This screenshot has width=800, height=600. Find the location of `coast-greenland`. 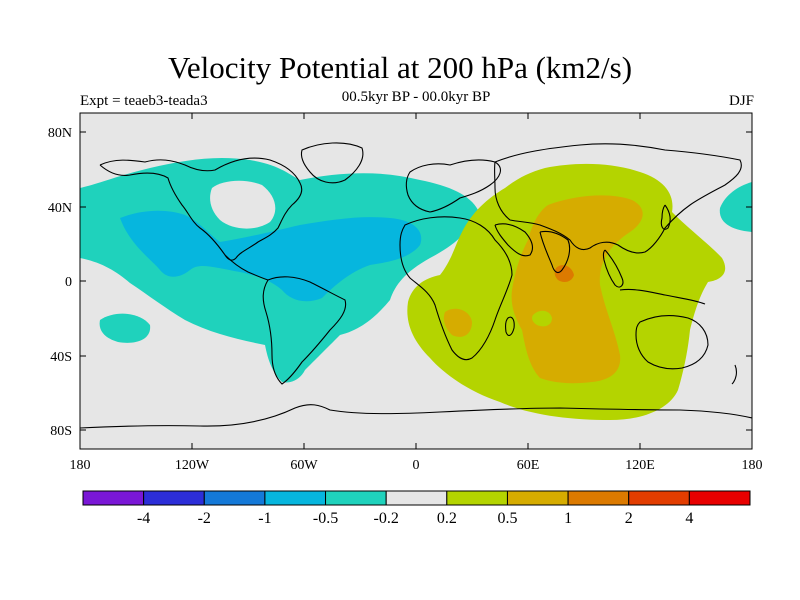

coast-greenland is located at coordinates (332, 163).